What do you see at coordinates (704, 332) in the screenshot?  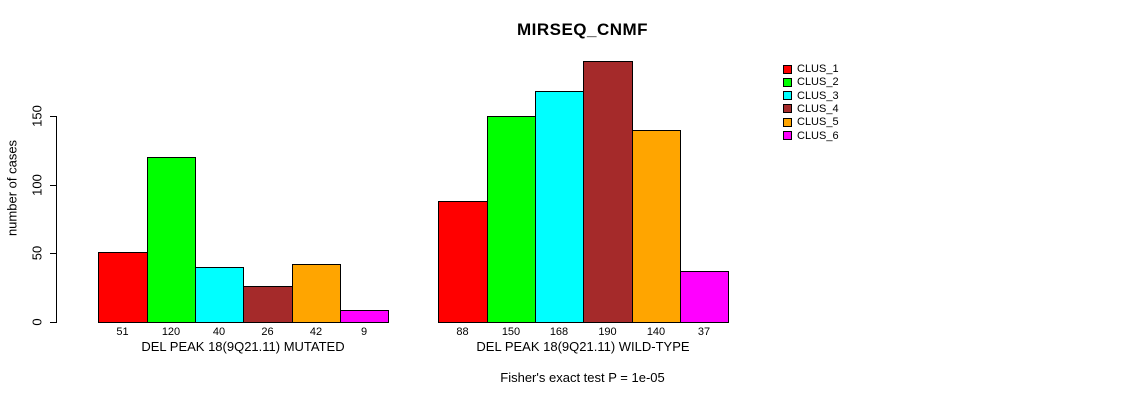 I see `bar-value-label: 37` at bounding box center [704, 332].